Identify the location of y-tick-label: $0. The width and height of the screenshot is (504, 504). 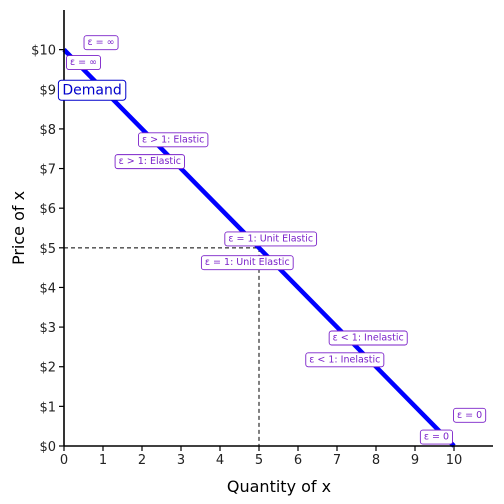
(47, 447).